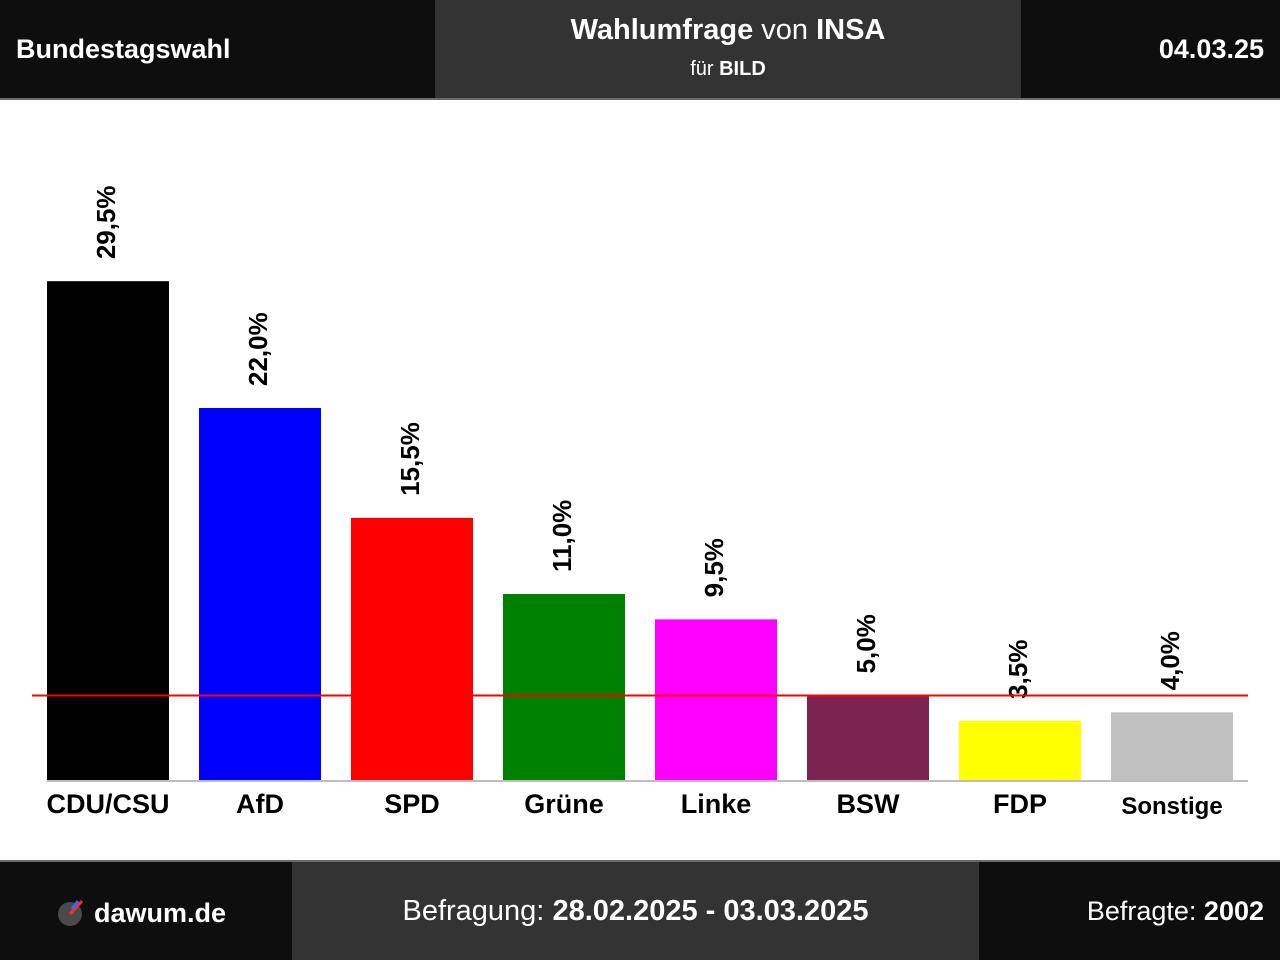 This screenshot has height=964, width=1280. Describe the element at coordinates (716, 804) in the screenshot. I see `category-label-4: Linke` at that location.